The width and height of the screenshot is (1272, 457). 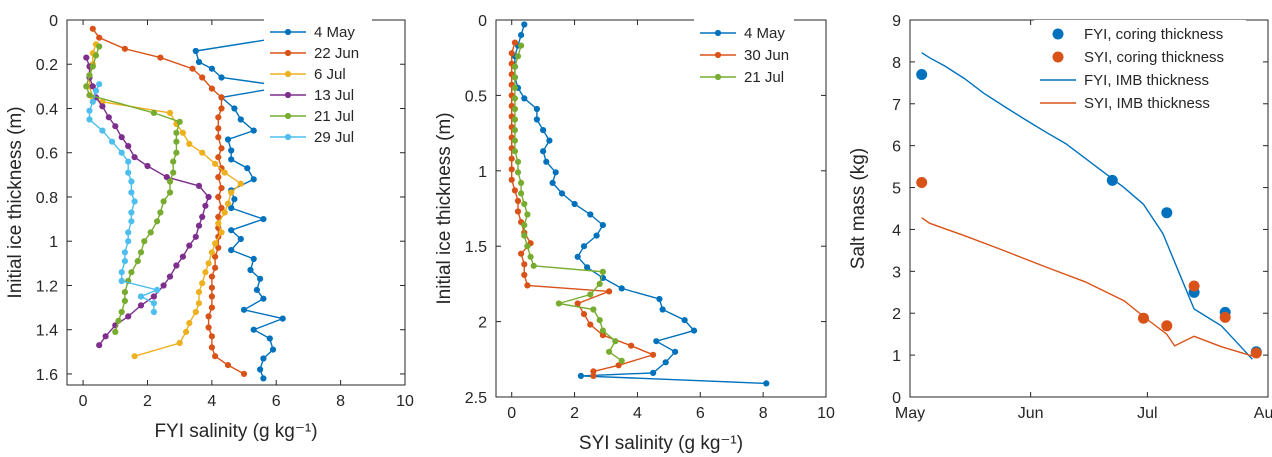 I want to click on legend-entry: FYI, coring thickness, so click(x=1153, y=34).